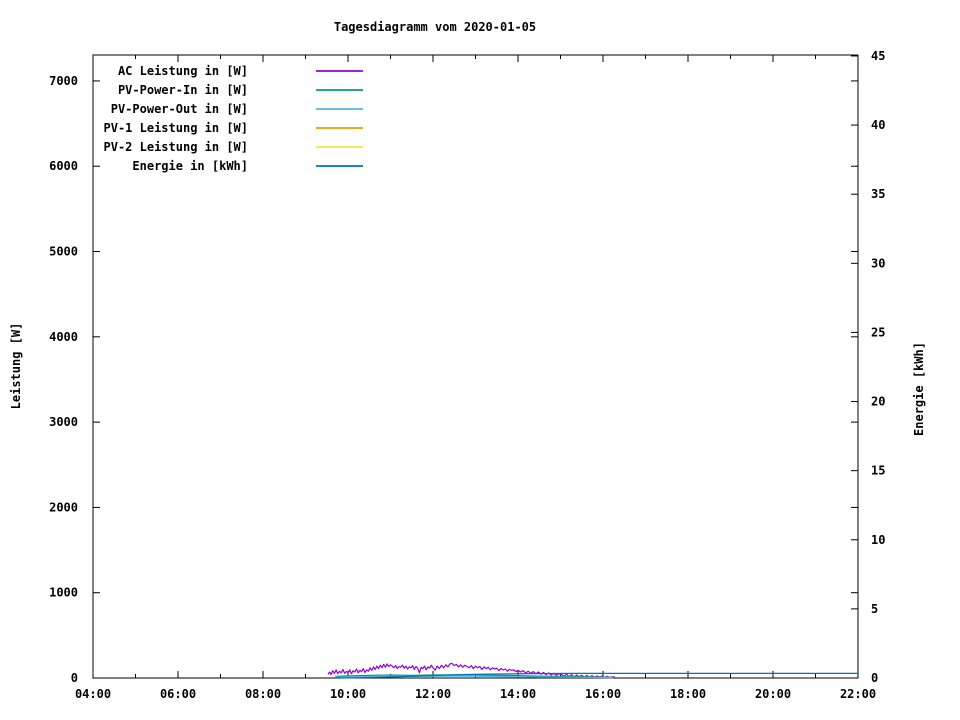  Describe the element at coordinates (878, 471) in the screenshot. I see `y-right-tick-label: 15` at that location.